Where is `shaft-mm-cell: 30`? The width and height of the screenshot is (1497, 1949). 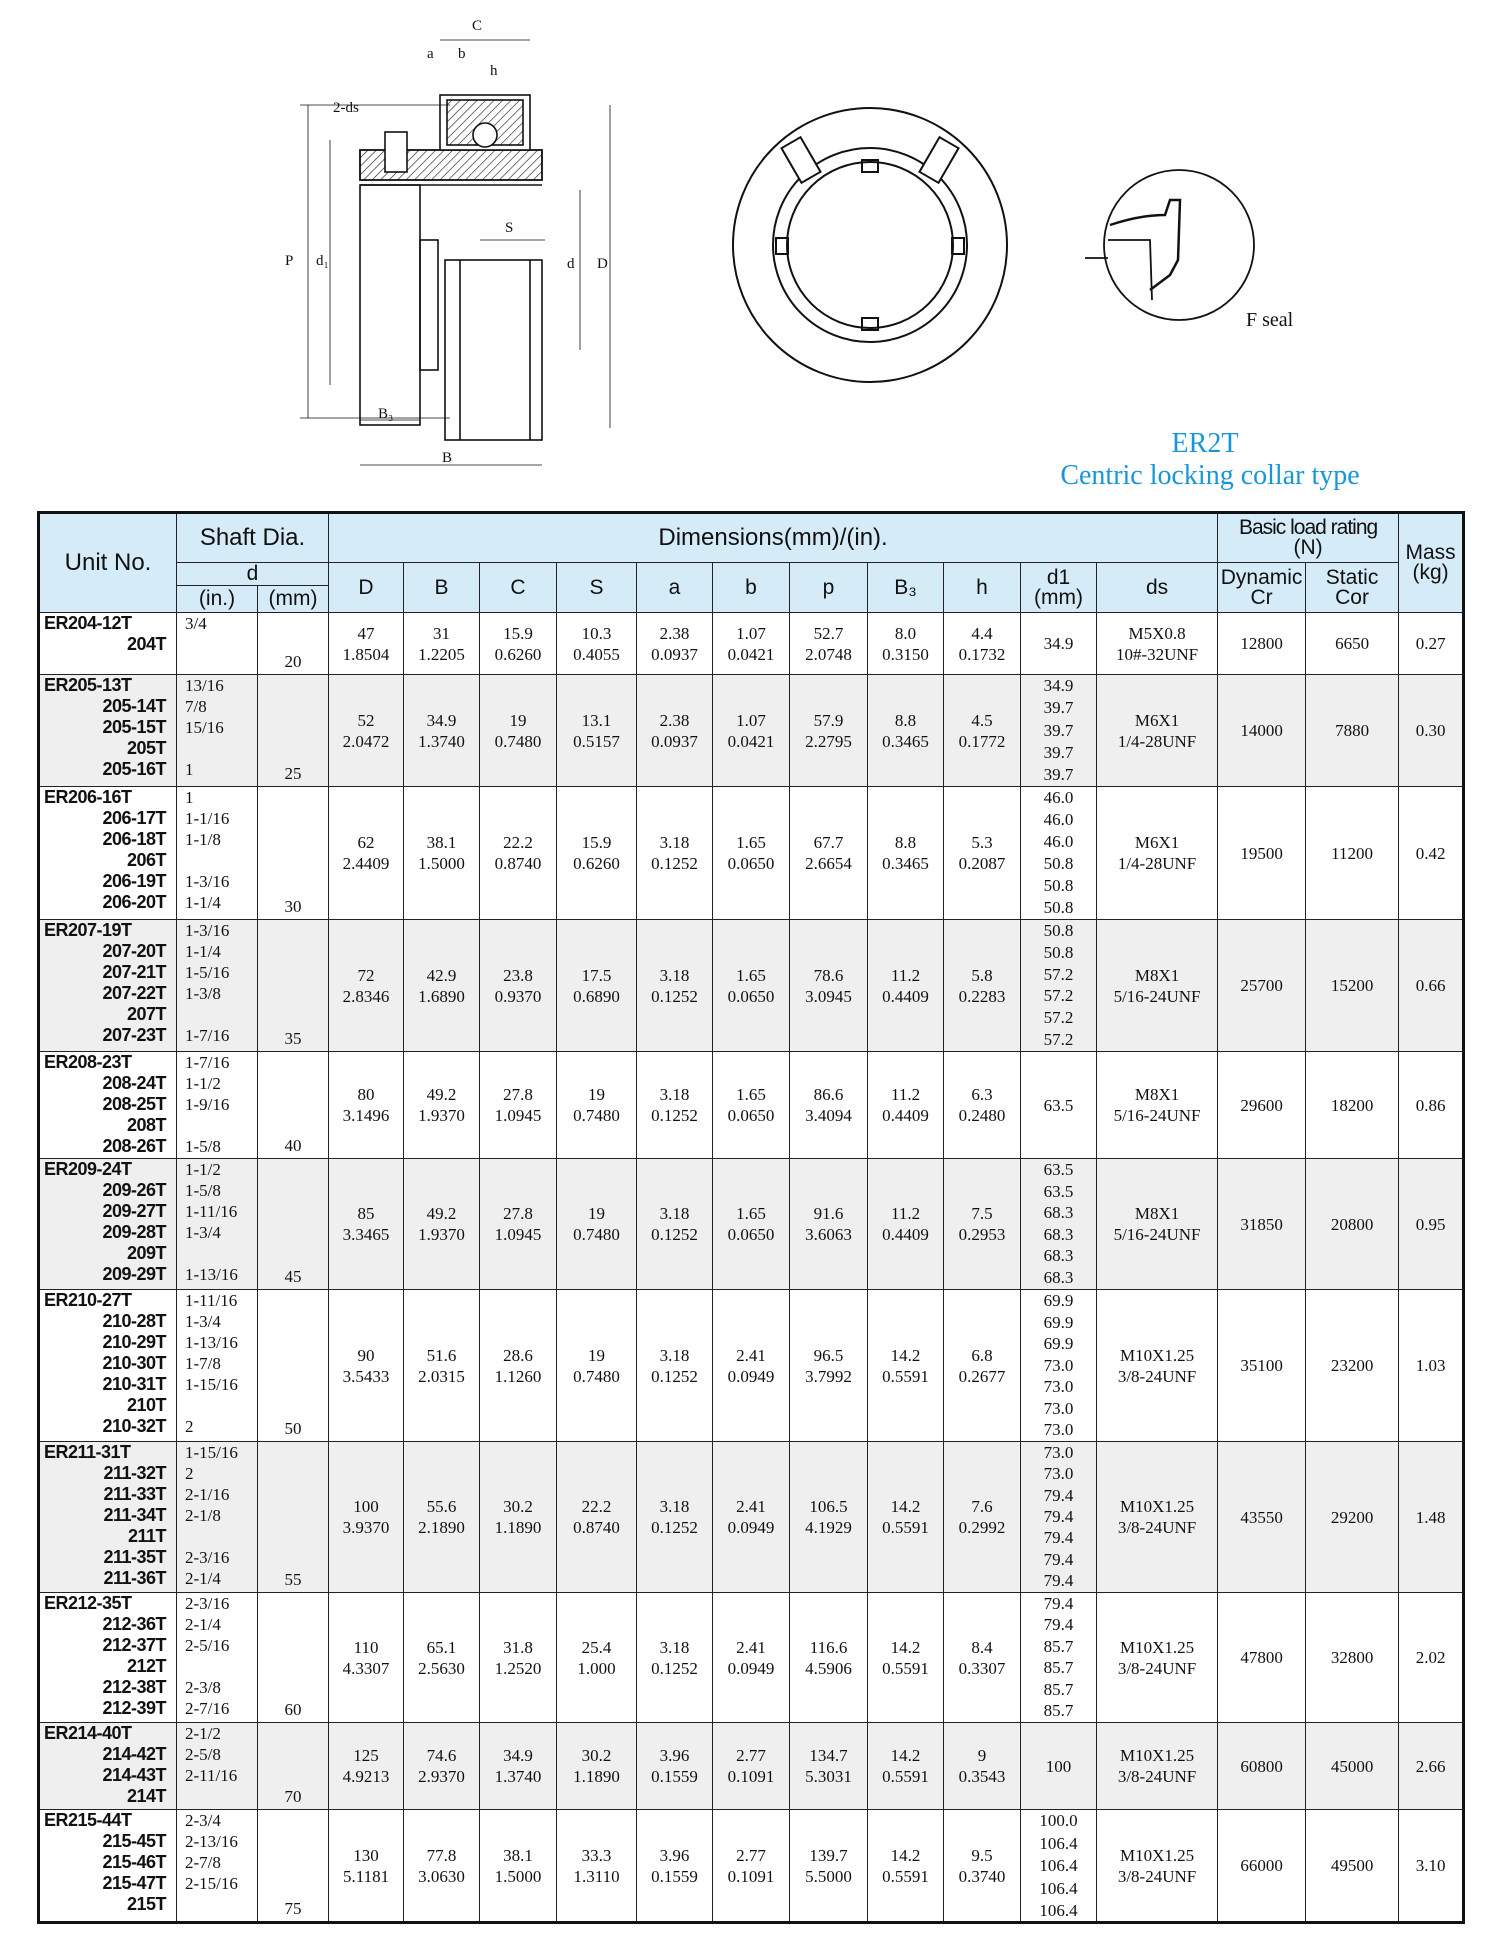 shaft-mm-cell: 30 is located at coordinates (293, 853).